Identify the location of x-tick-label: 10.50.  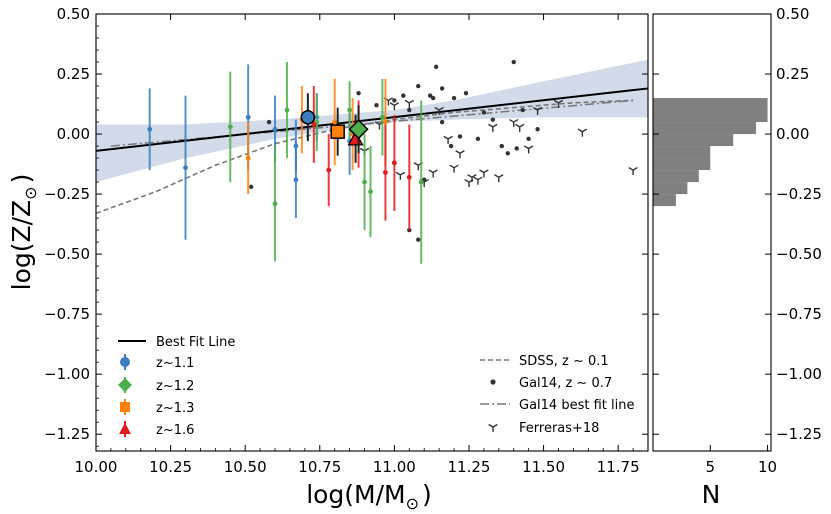
(245, 467).